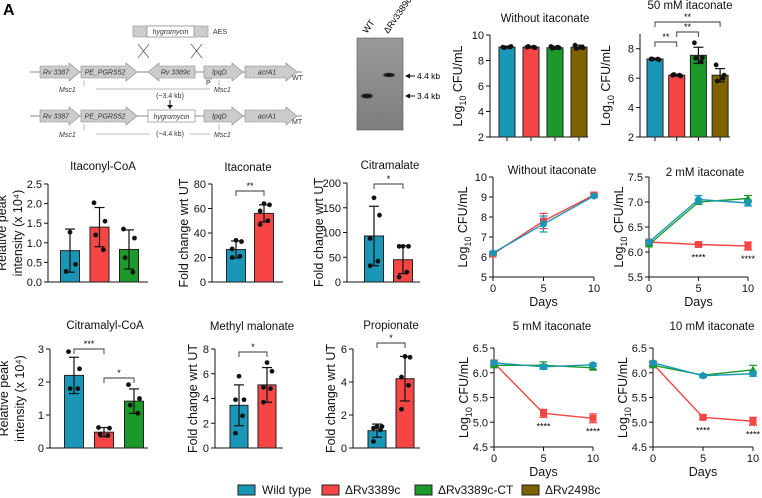 The width and height of the screenshot is (762, 498). I want to click on y-tick-label: 6.5, so click(635, 228).